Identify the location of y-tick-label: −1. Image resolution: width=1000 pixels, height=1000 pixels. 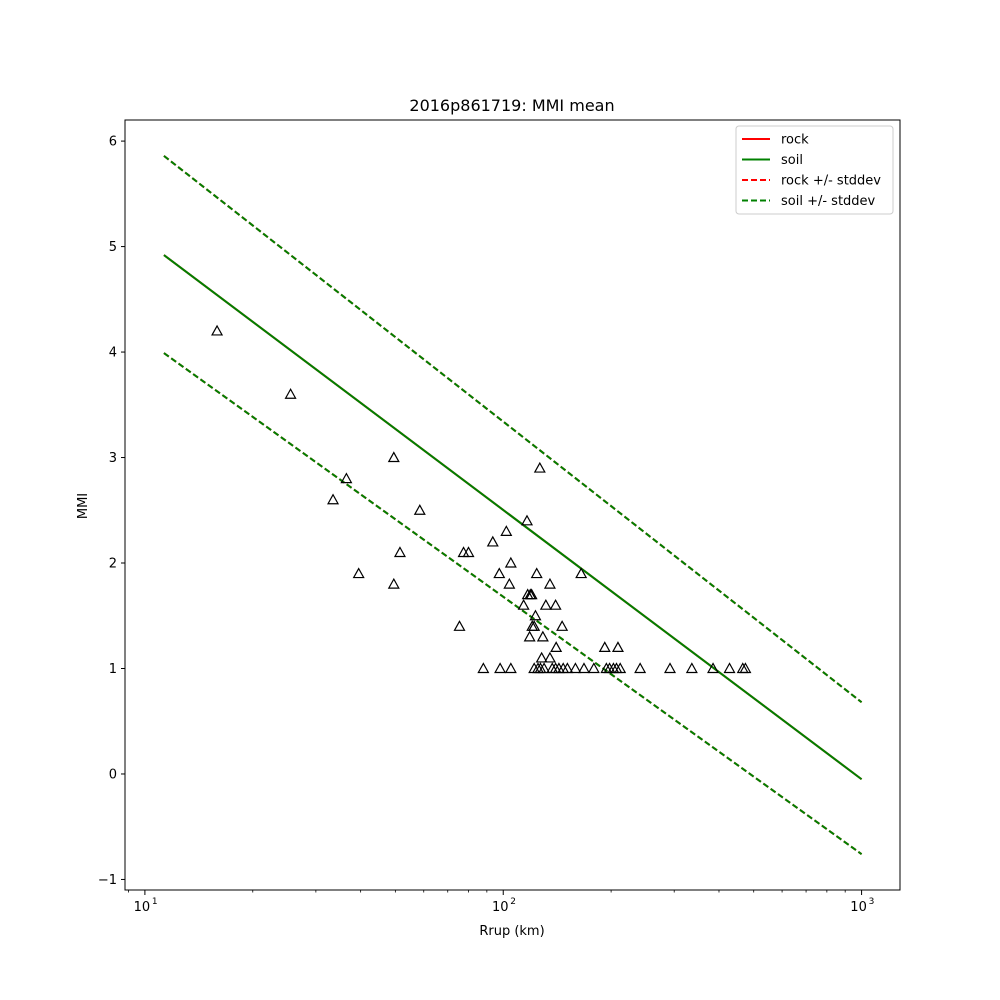
(107, 880).